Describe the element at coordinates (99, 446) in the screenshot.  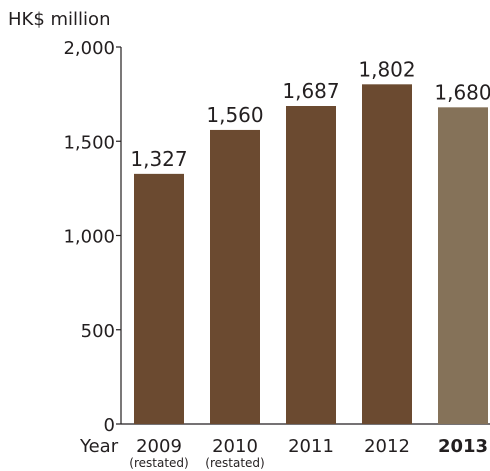
I see `x-axis-label: Year` at that location.